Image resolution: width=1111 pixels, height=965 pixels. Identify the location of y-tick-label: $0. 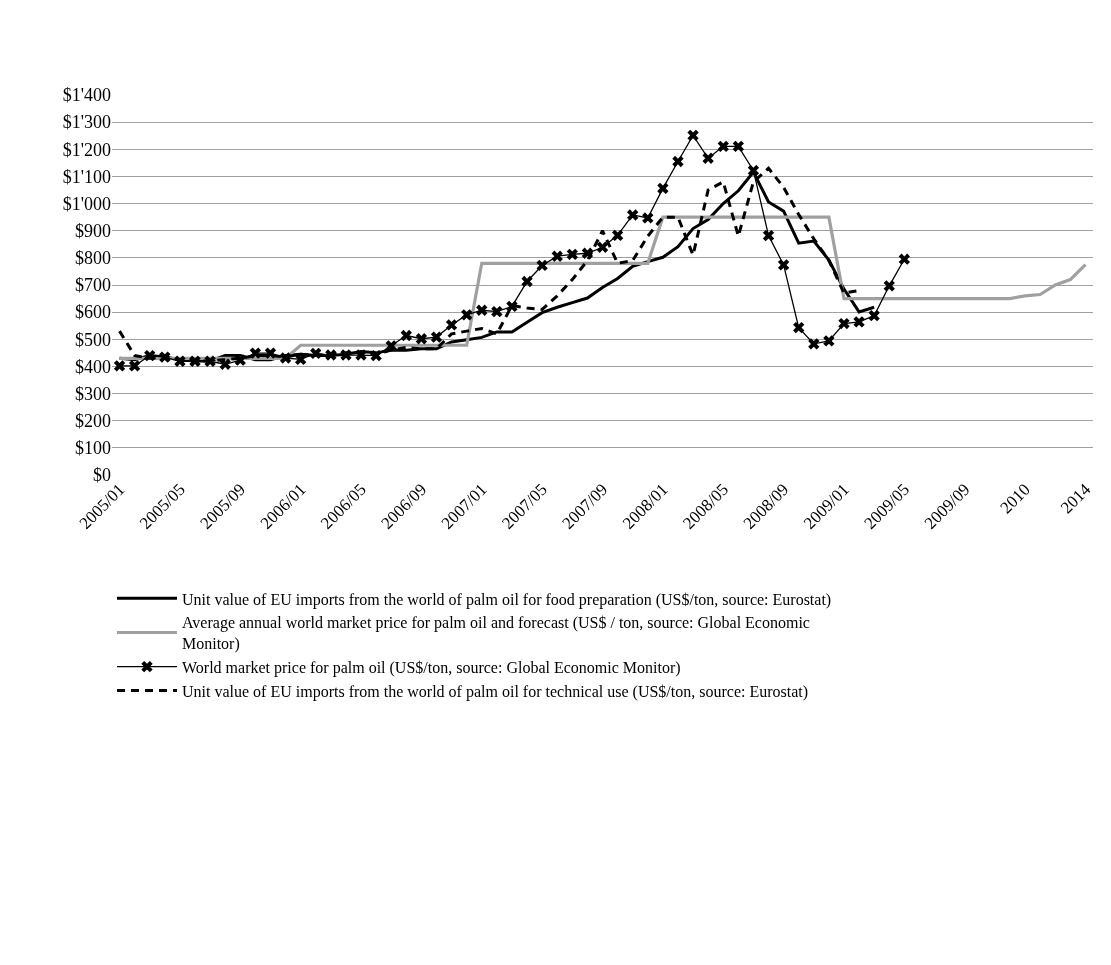
(102, 475).